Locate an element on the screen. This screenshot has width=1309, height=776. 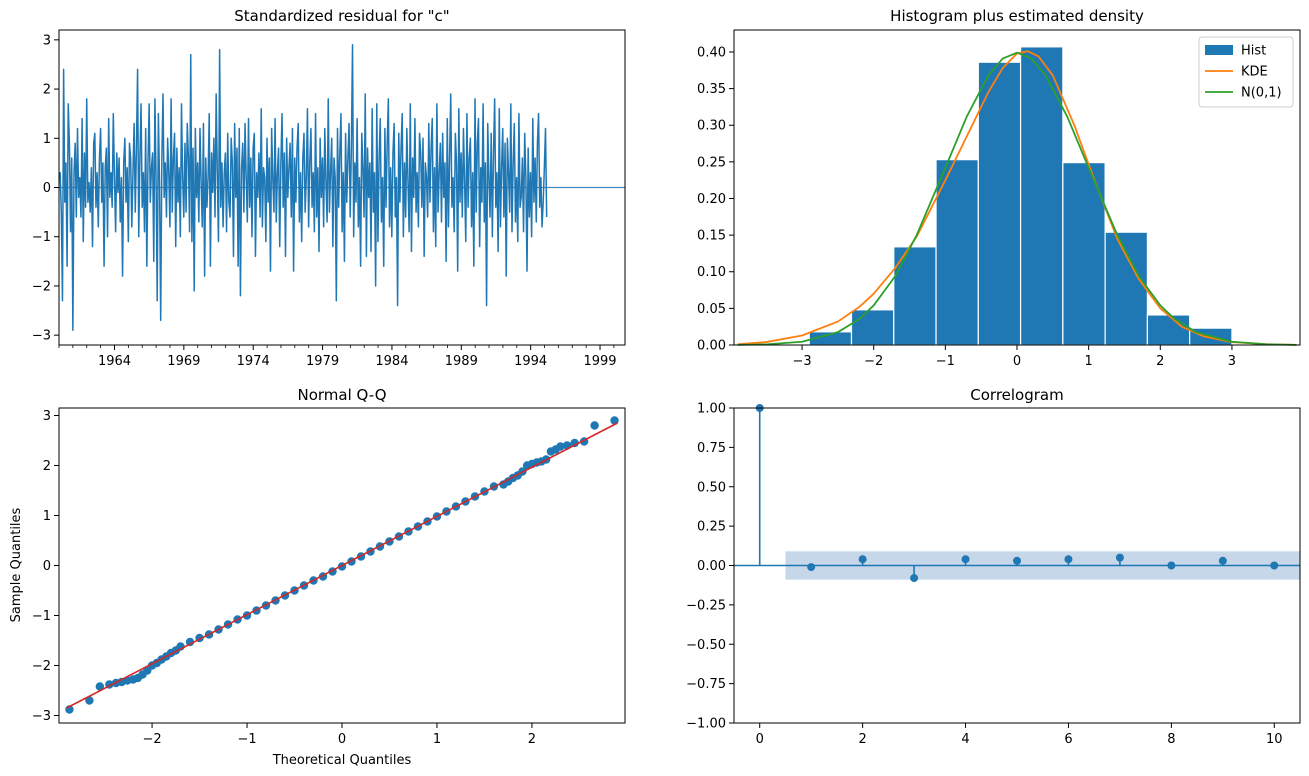
histogram-ytick-label: 0.10 is located at coordinates (711, 272).